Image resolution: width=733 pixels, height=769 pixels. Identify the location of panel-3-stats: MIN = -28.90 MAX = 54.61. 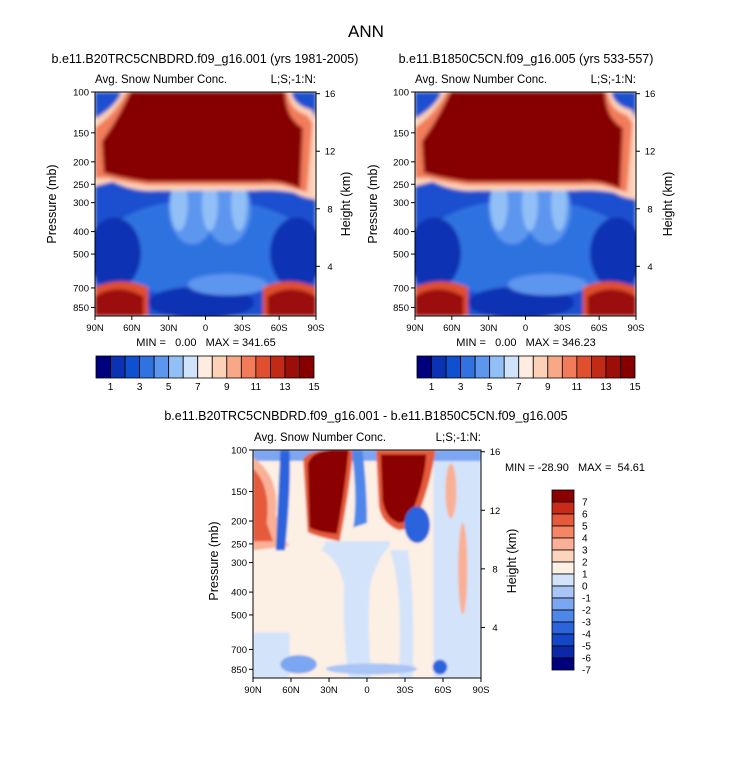
(575, 468).